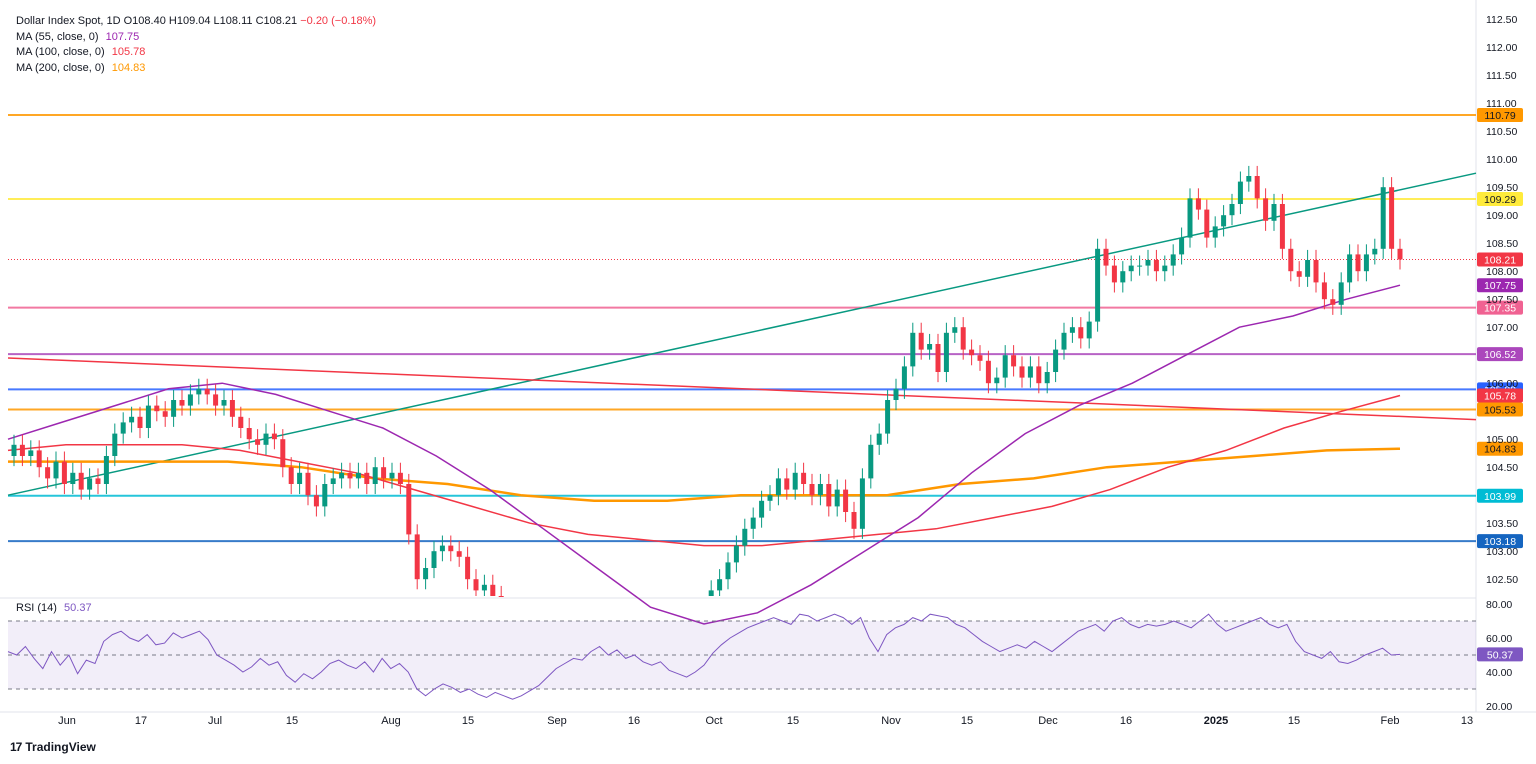  What do you see at coordinates (196, 69) in the screenshot?
I see `ma200-row: MA (200, close, 0) 104.83` at bounding box center [196, 69].